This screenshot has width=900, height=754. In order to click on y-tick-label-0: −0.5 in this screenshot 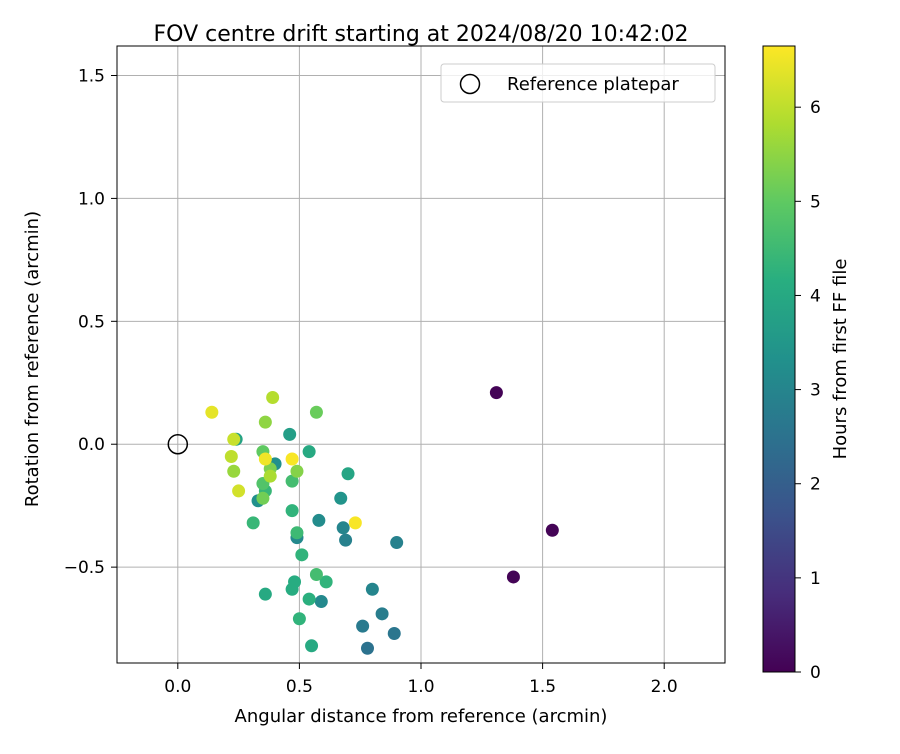, I will do `click(84, 568)`.